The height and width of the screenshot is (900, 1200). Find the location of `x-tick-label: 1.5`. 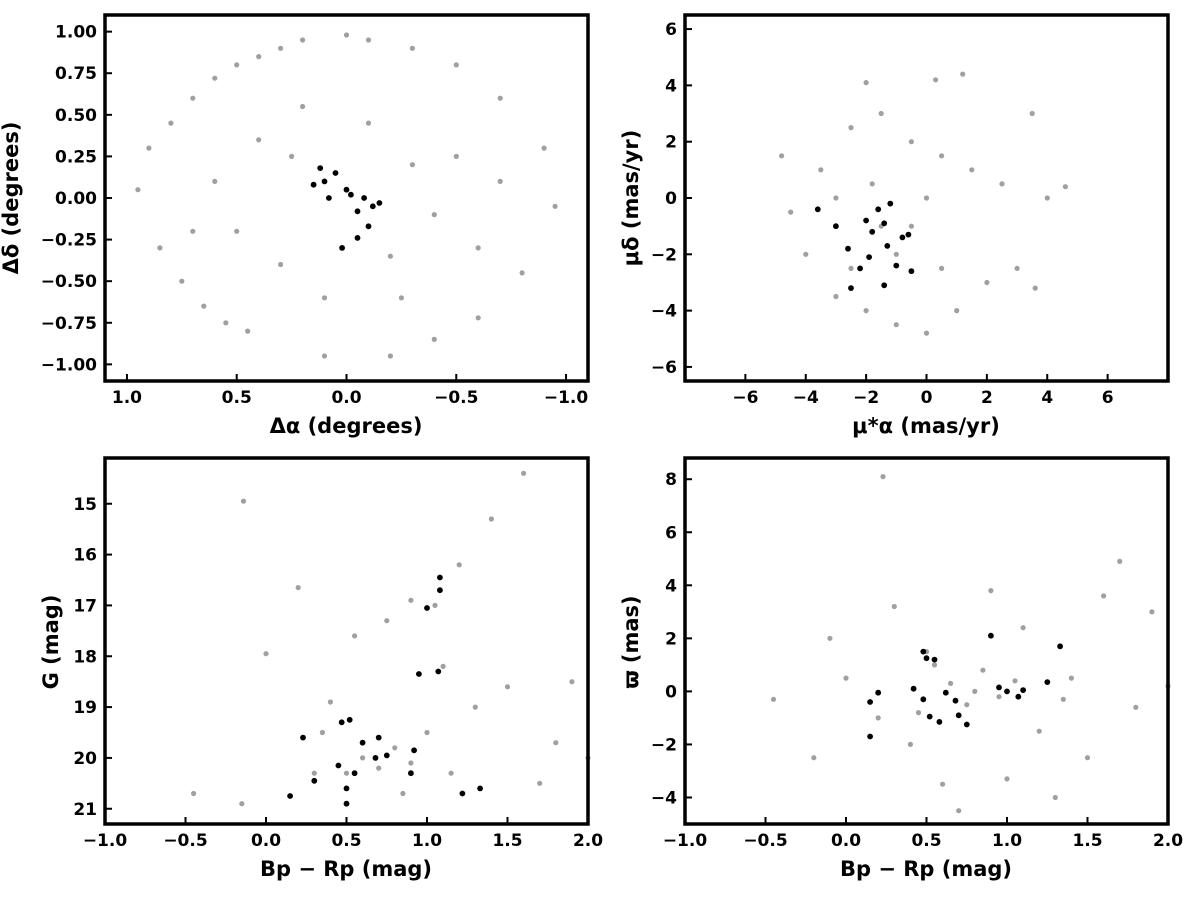

x-tick-label: 1.5 is located at coordinates (507, 841).